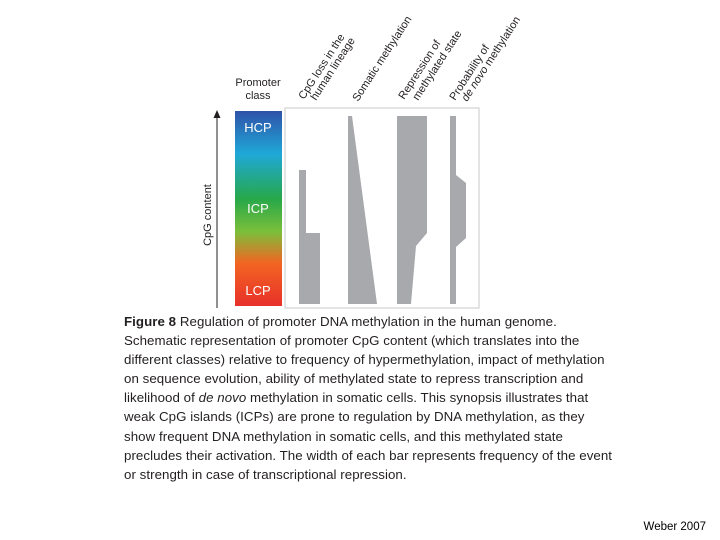 The width and height of the screenshot is (720, 540). I want to click on cpg-gradient-bar, so click(258, 208).